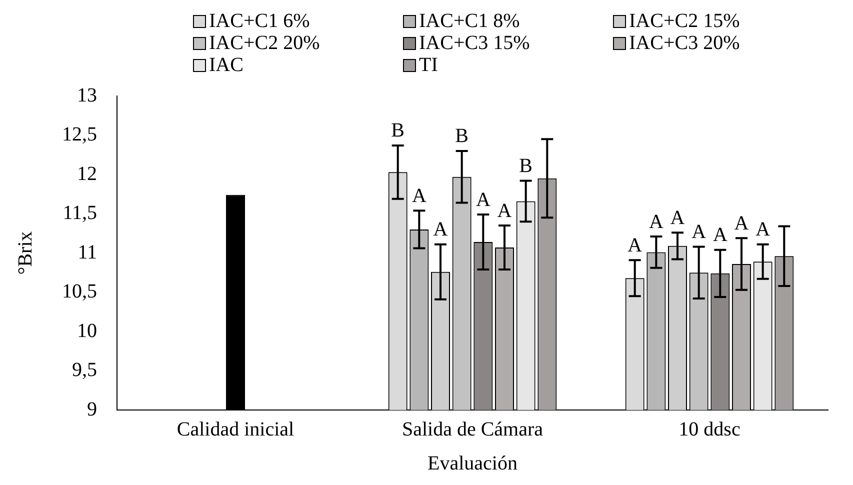 Image resolution: width=853 pixels, height=485 pixels. I want to click on y-tick-label: 13, so click(87, 95).